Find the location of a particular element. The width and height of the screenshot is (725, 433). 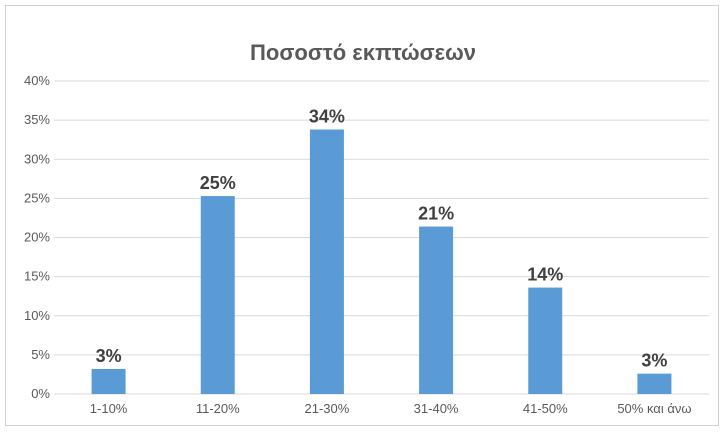

chart-title: Ποσοστό εκπτώσεων is located at coordinates (363, 52).